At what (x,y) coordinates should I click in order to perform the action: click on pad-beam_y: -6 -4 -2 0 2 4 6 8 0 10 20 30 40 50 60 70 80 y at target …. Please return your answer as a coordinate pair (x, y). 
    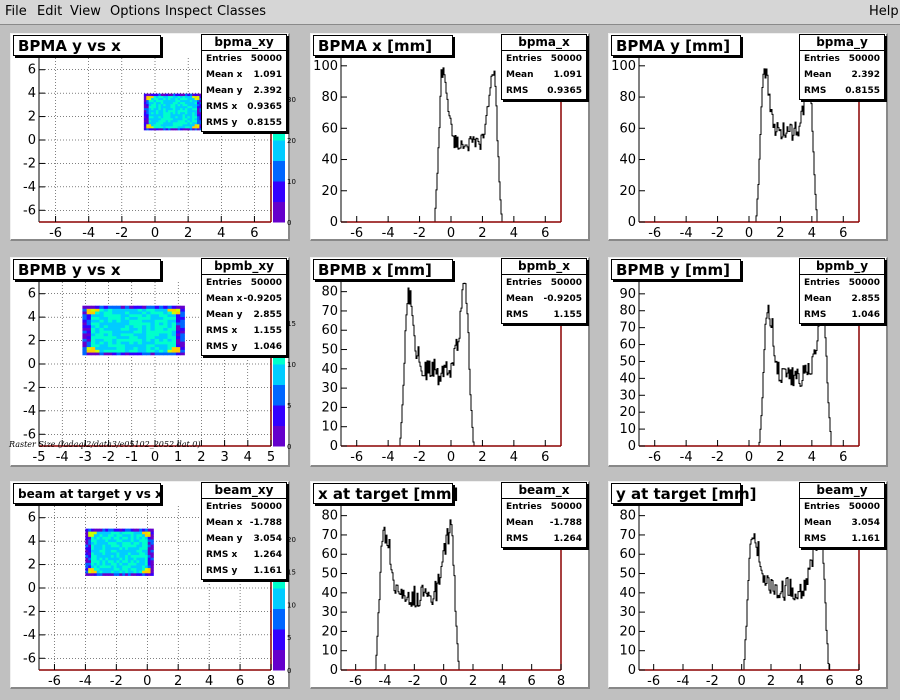
    Looking at the image, I should click on (748, 585).